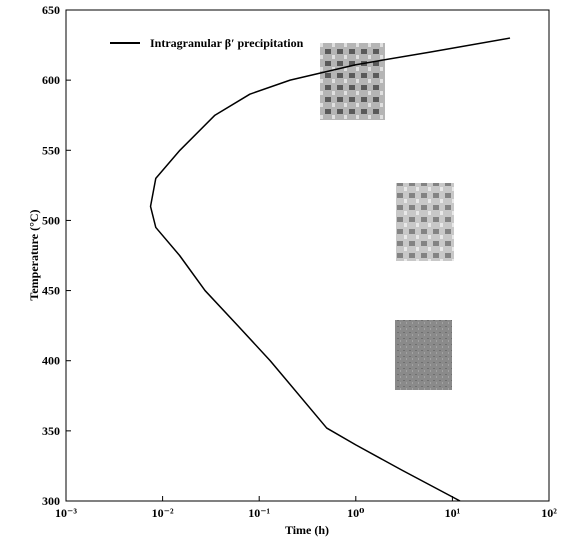  I want to click on y-tick-label: 500, so click(51, 220).